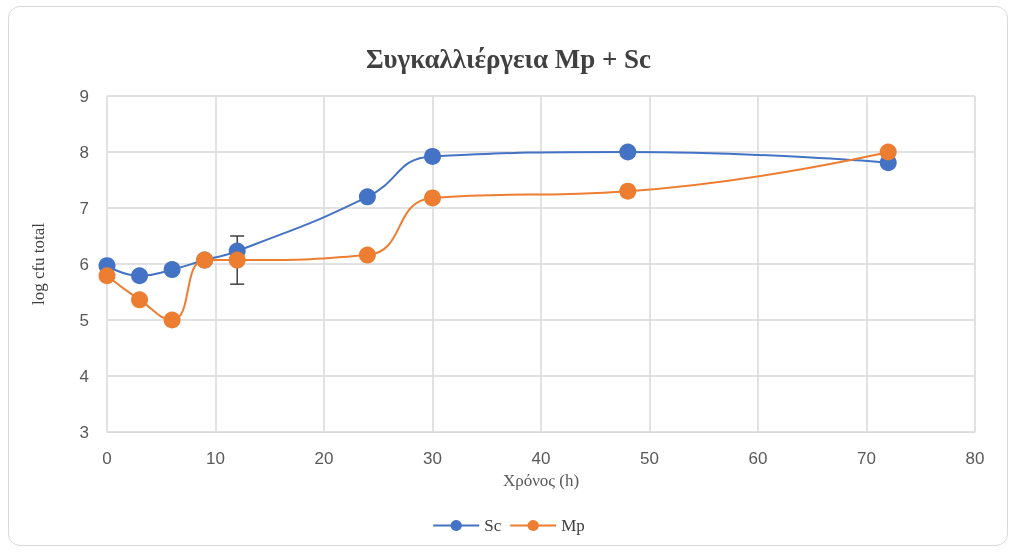  Describe the element at coordinates (84, 96) in the screenshot. I see `y-tick-label: 9` at that location.